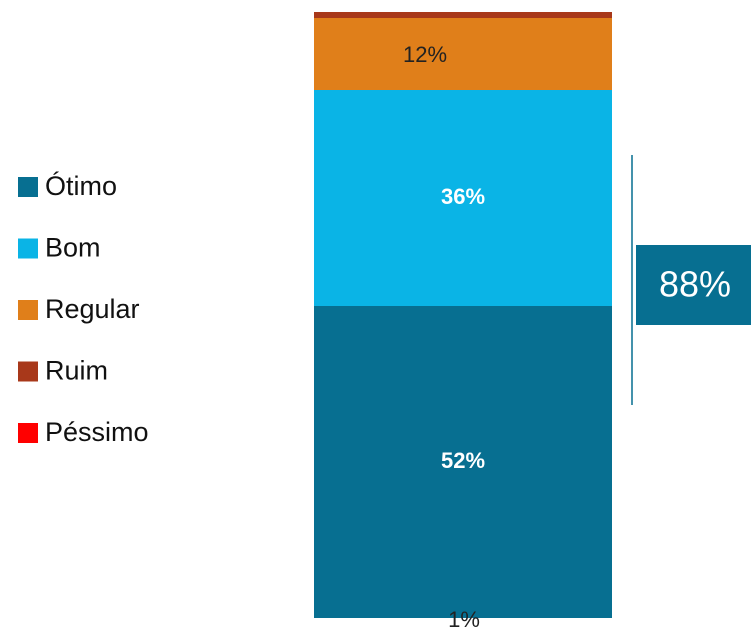  What do you see at coordinates (464, 618) in the screenshot?
I see `data-label: 1%` at bounding box center [464, 618].